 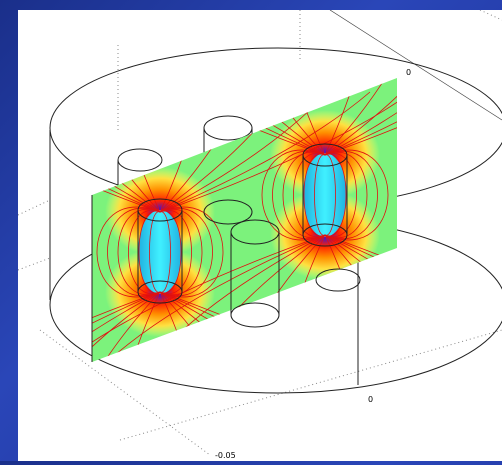 What do you see at coordinates (415, 65) in the screenshot?
I see `axis-line` at bounding box center [415, 65].